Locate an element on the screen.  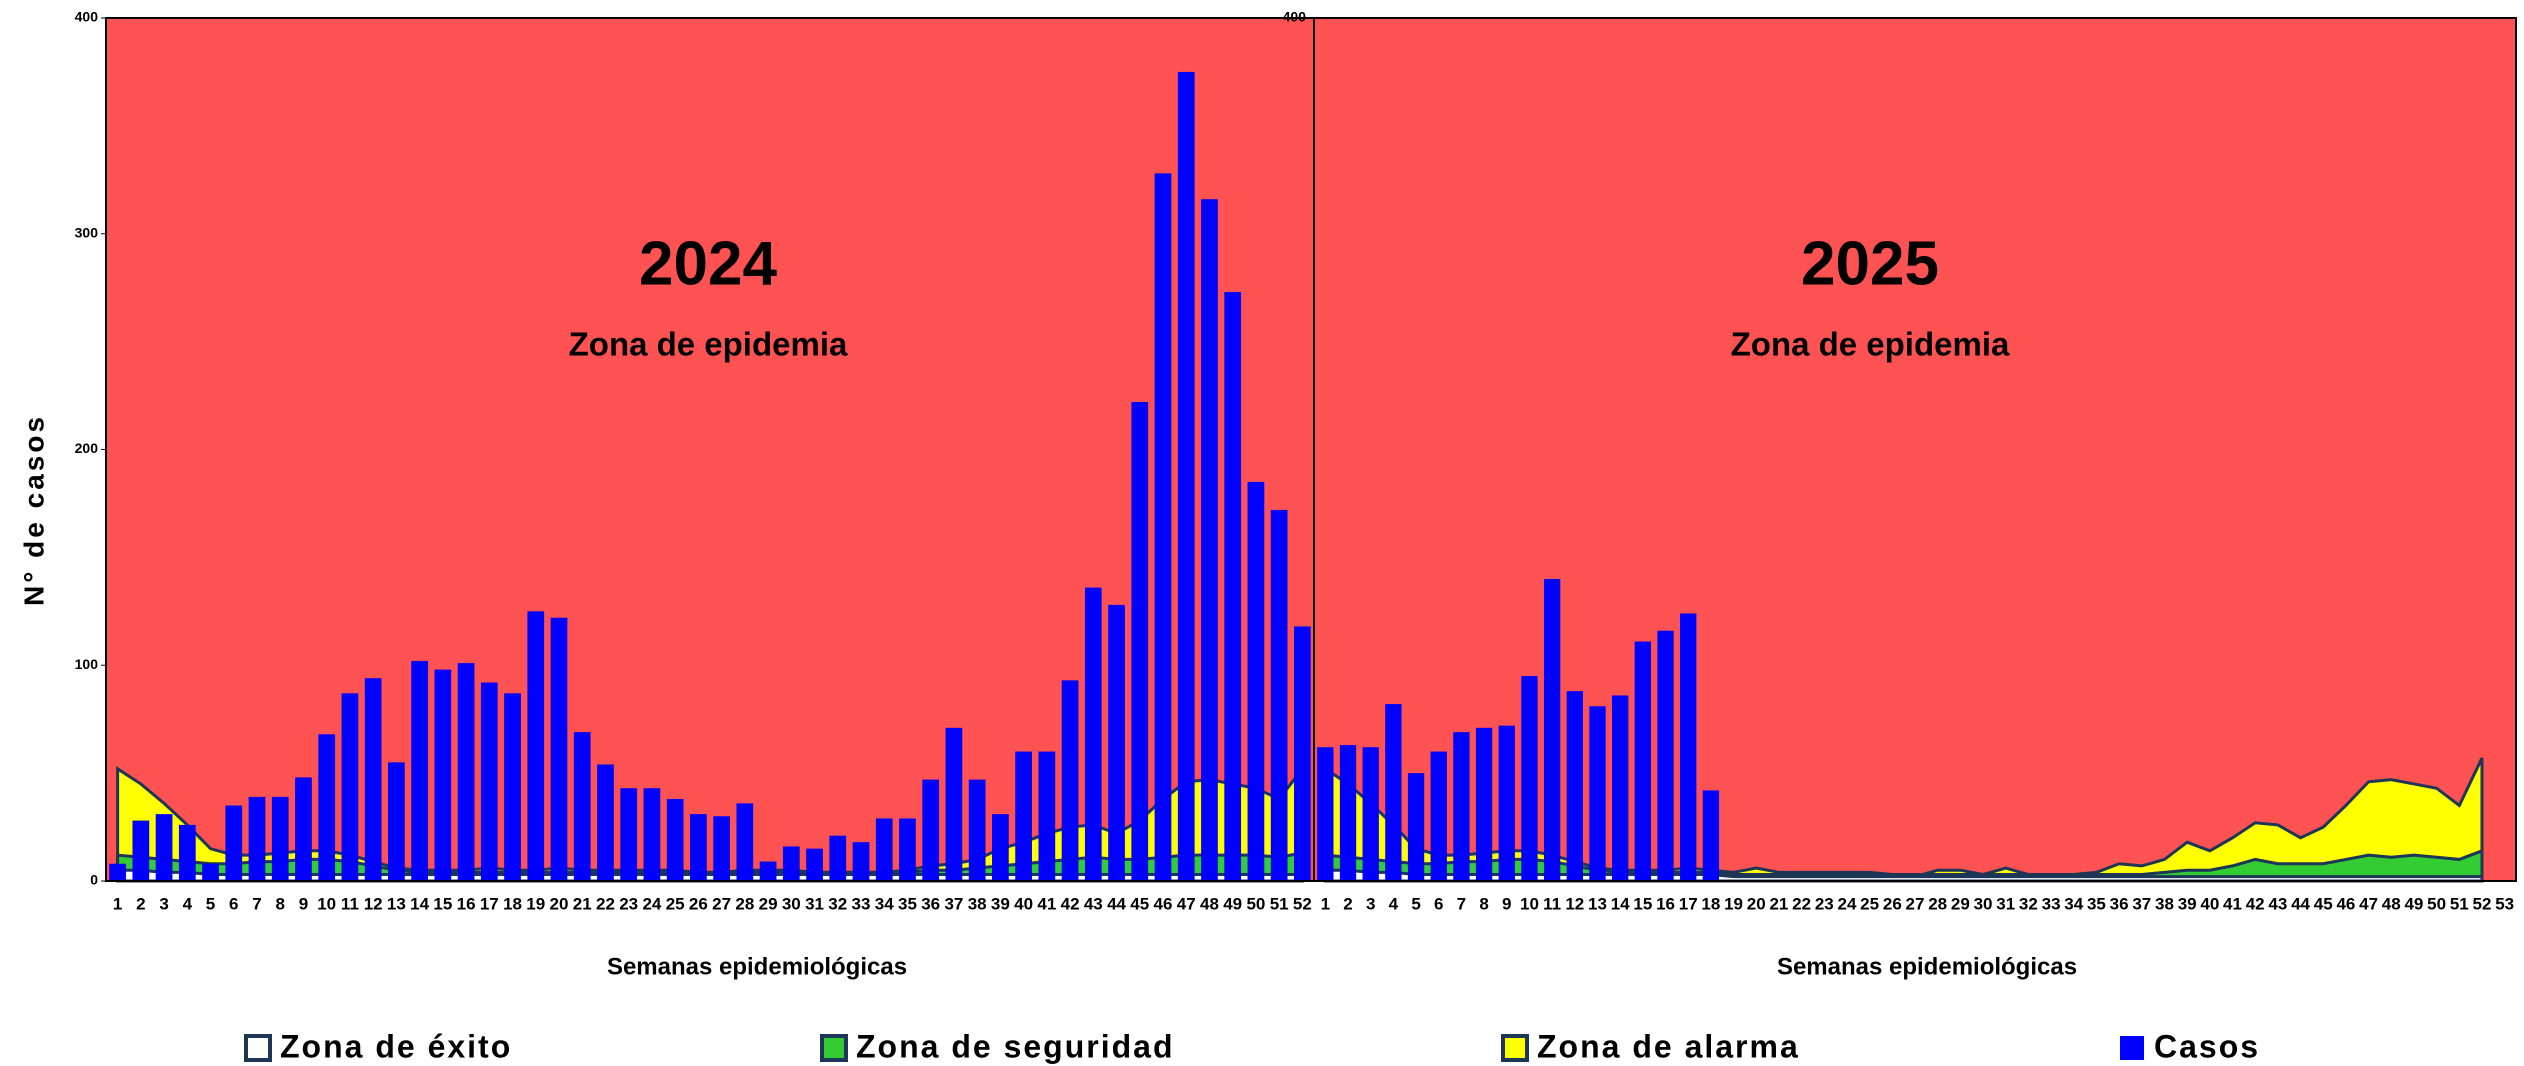
x-tick-label: 41 is located at coordinates (1046, 903).